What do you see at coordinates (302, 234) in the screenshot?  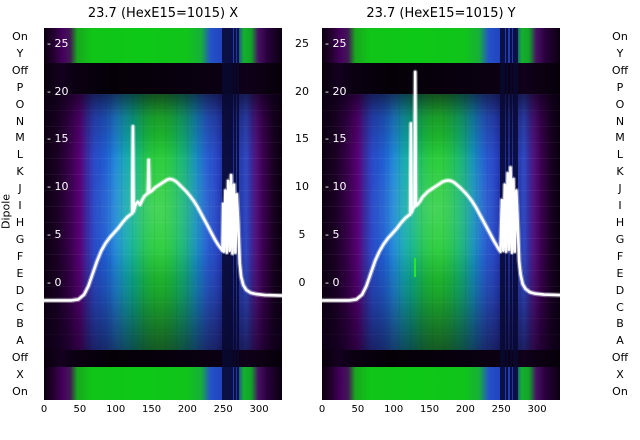 I see `value-tick-label: 5` at bounding box center [302, 234].